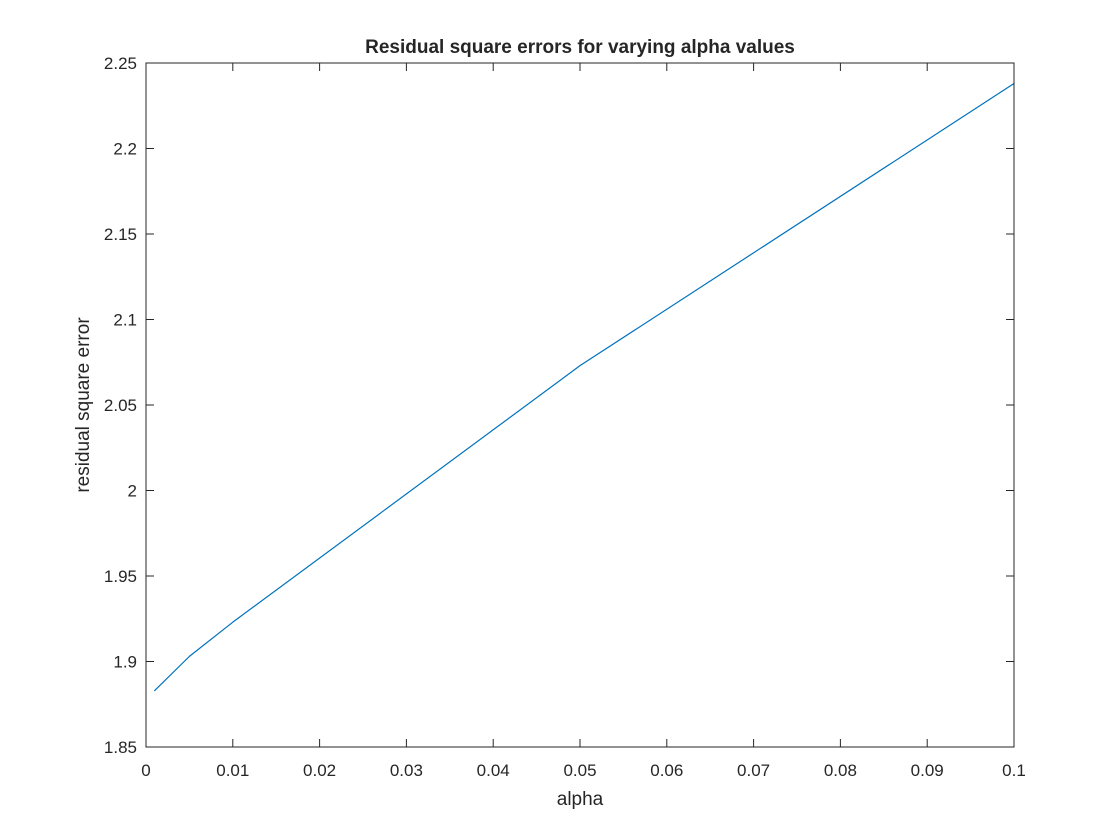 The image size is (1120, 840). Describe the element at coordinates (1014, 770) in the screenshot. I see `x-tick-label: 0.1` at that location.